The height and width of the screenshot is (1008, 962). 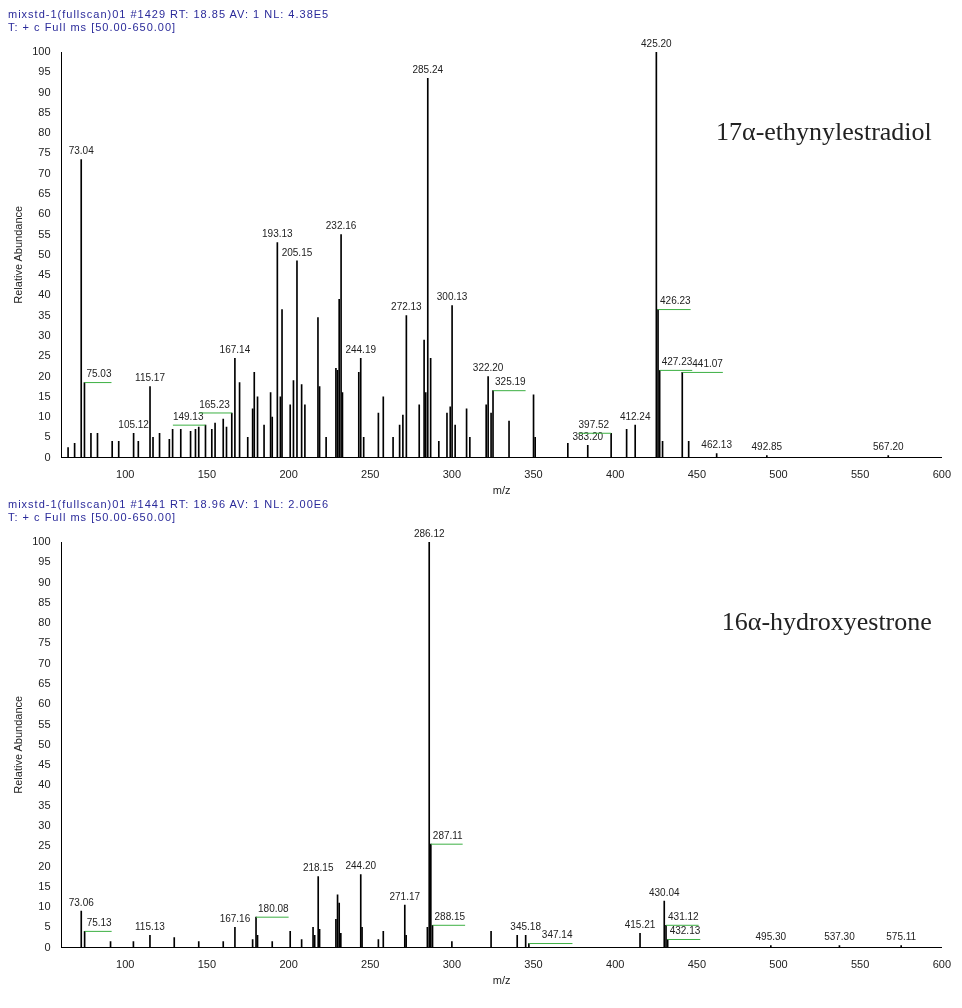 I want to click on annotation: 16α-hydroxyestrone, so click(x=826, y=621).